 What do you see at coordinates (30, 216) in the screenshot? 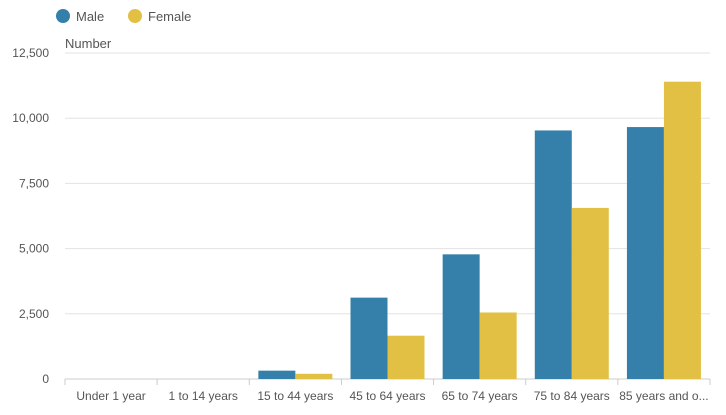
I see `y-axis: 0 2,500 5,000 7,500 10,000 12,500` at bounding box center [30, 216].